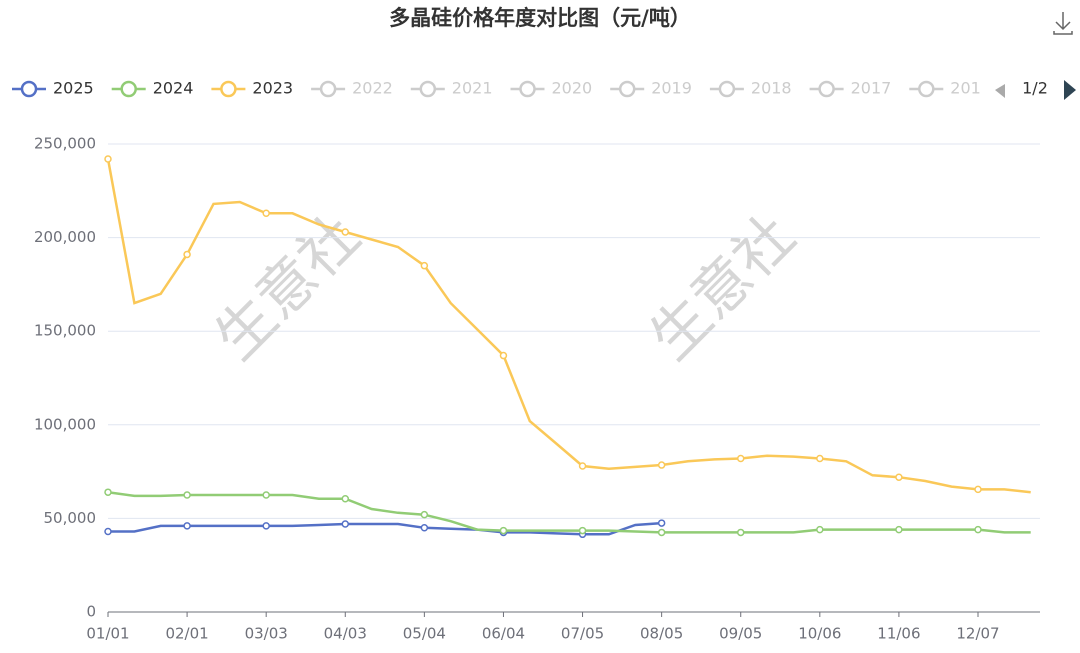 This screenshot has height=653, width=1080. I want to click on download-icon, so click(1063, 23).